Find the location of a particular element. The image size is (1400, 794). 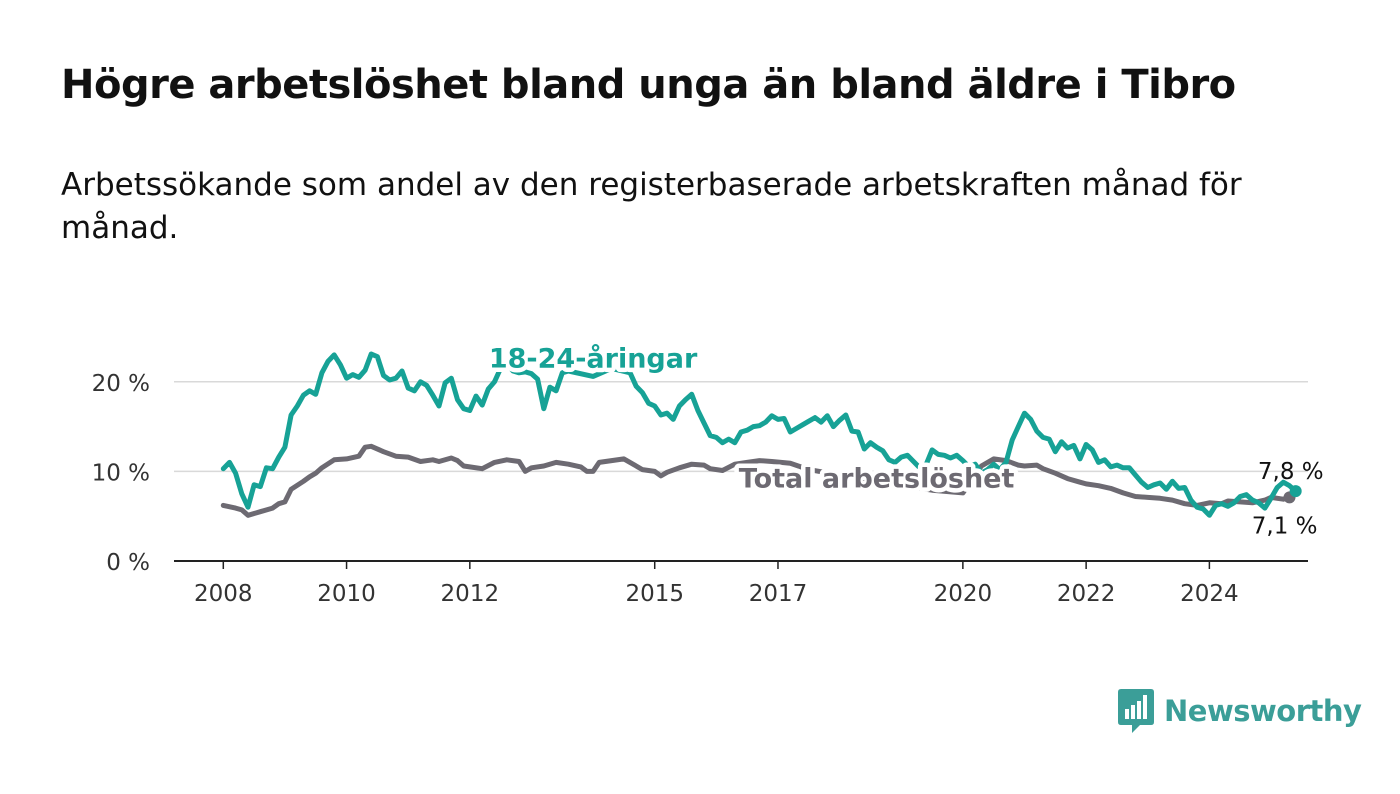

total-unemployment-line is located at coordinates (756, 480).